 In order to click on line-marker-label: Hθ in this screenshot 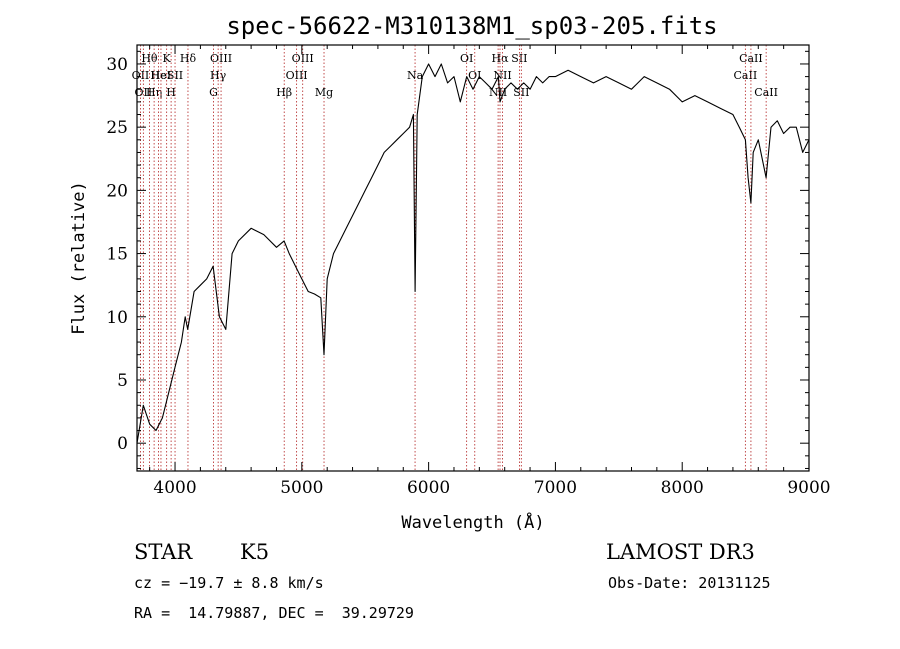, I will do `click(149, 58)`.